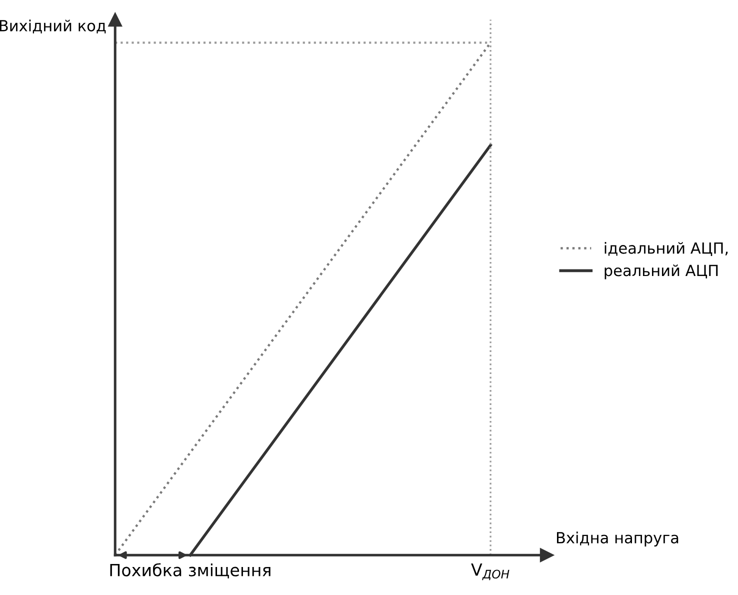  Describe the element at coordinates (661, 272) in the screenshot. I see `legend-label: реальний АЦП` at that location.